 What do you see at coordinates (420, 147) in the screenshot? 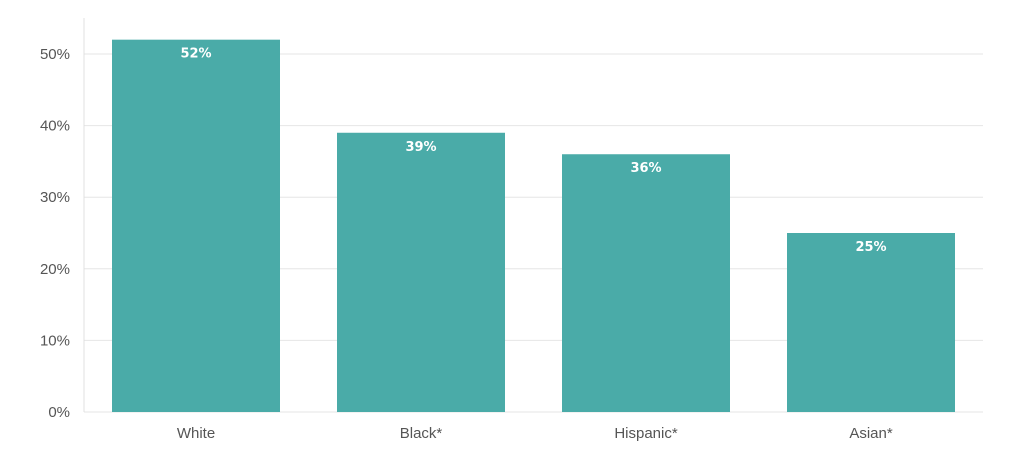
I see `data-label: 39%` at bounding box center [420, 147].